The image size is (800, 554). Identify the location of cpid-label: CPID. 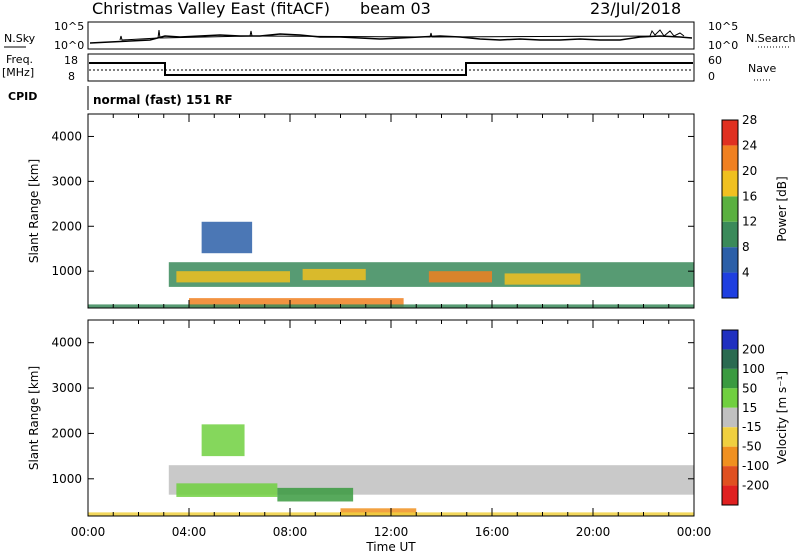
(22, 96).